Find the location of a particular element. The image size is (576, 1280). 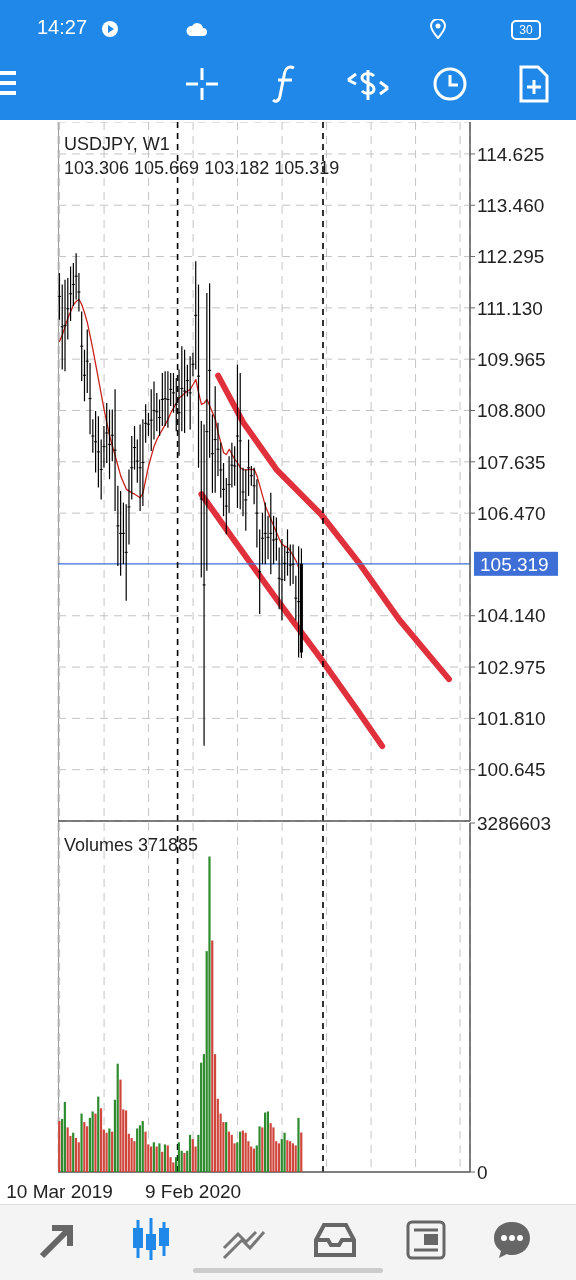

y-tick-label: 3286603 is located at coordinates (514, 823).